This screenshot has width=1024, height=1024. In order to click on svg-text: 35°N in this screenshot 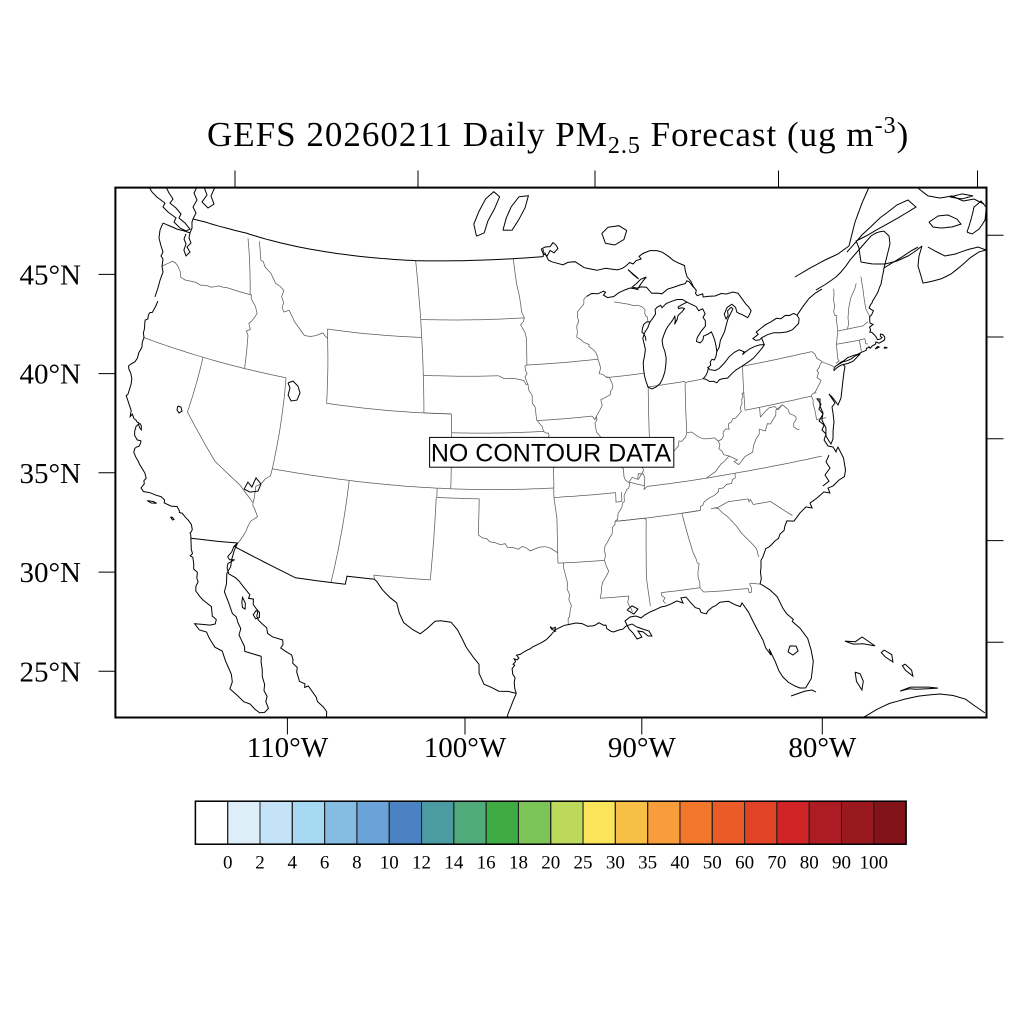, I will do `click(50, 474)`.